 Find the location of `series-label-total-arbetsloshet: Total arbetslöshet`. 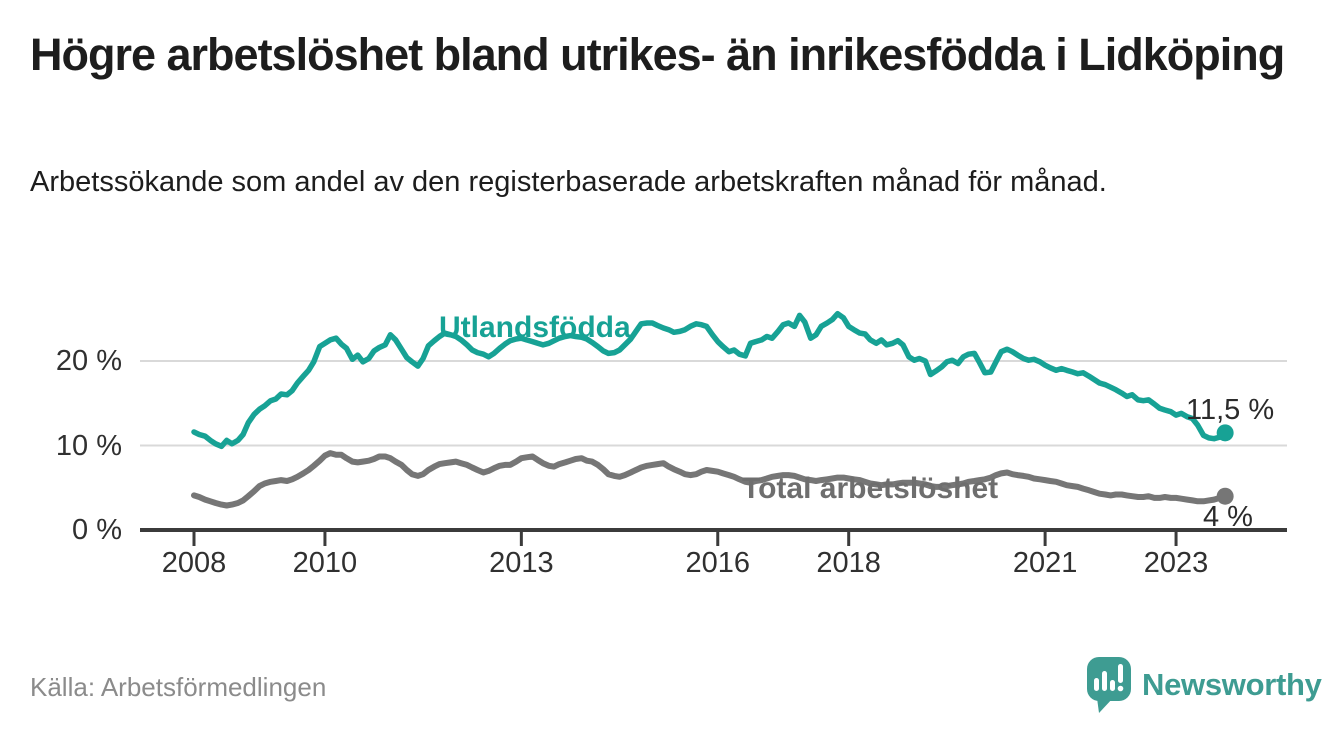

series-label-total-arbetsloshet: Total arbetslöshet is located at coordinates (870, 488).